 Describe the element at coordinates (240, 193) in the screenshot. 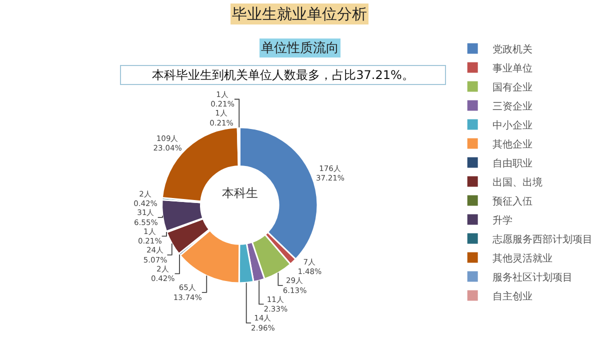

I see `text: 本科生` at that location.